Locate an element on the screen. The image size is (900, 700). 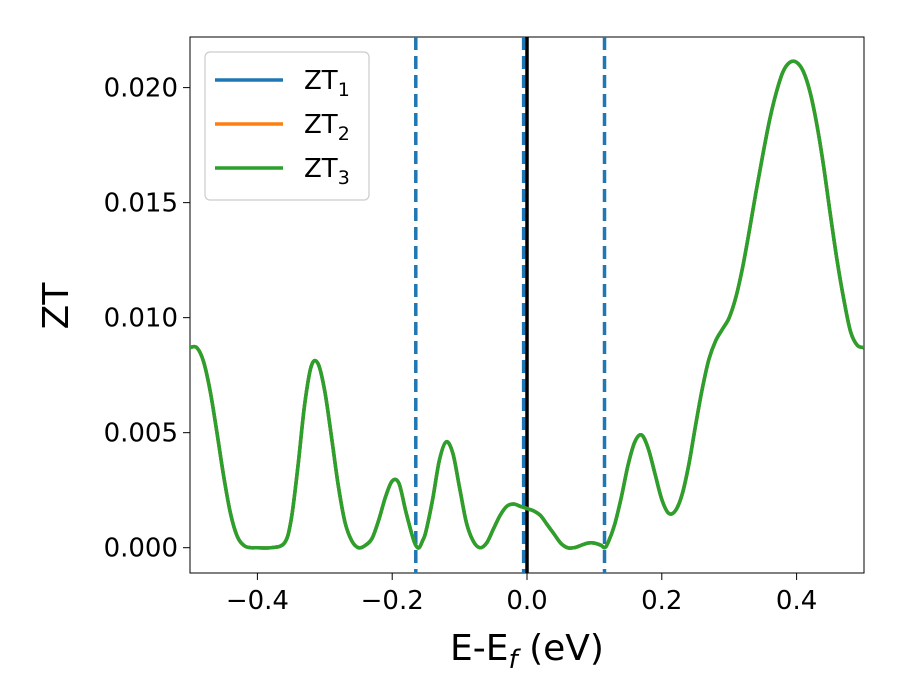
legend-label-1: ZT1 is located at coordinates (327, 83).